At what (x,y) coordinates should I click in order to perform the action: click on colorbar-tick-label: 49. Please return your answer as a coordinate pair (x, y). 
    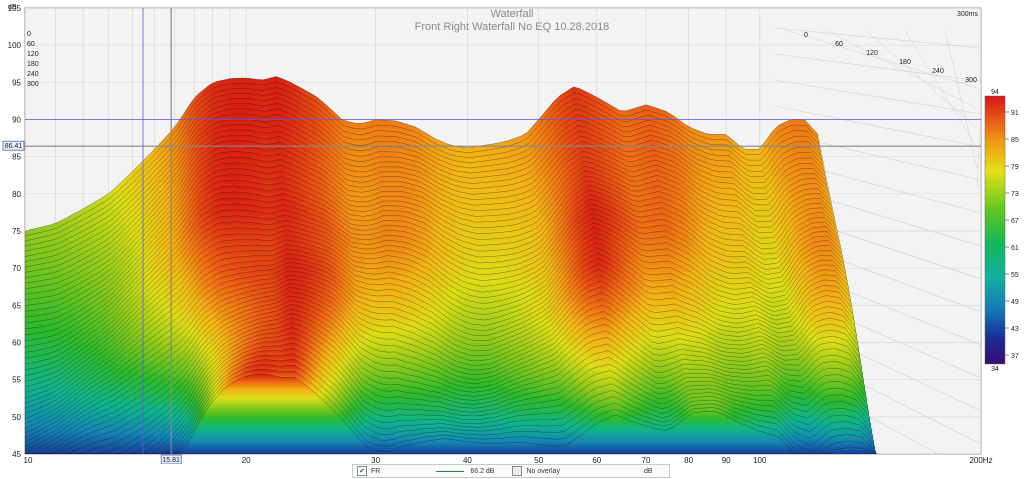
    Looking at the image, I should click on (1015, 302).